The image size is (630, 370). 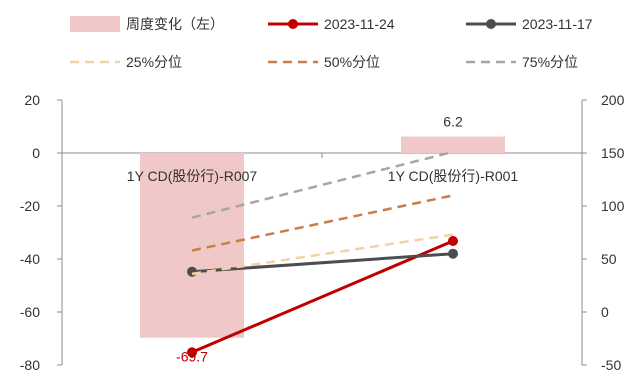 What do you see at coordinates (192, 176) in the screenshot?
I see `category-label: 1Y CD(股份行)-R007` at bounding box center [192, 176].